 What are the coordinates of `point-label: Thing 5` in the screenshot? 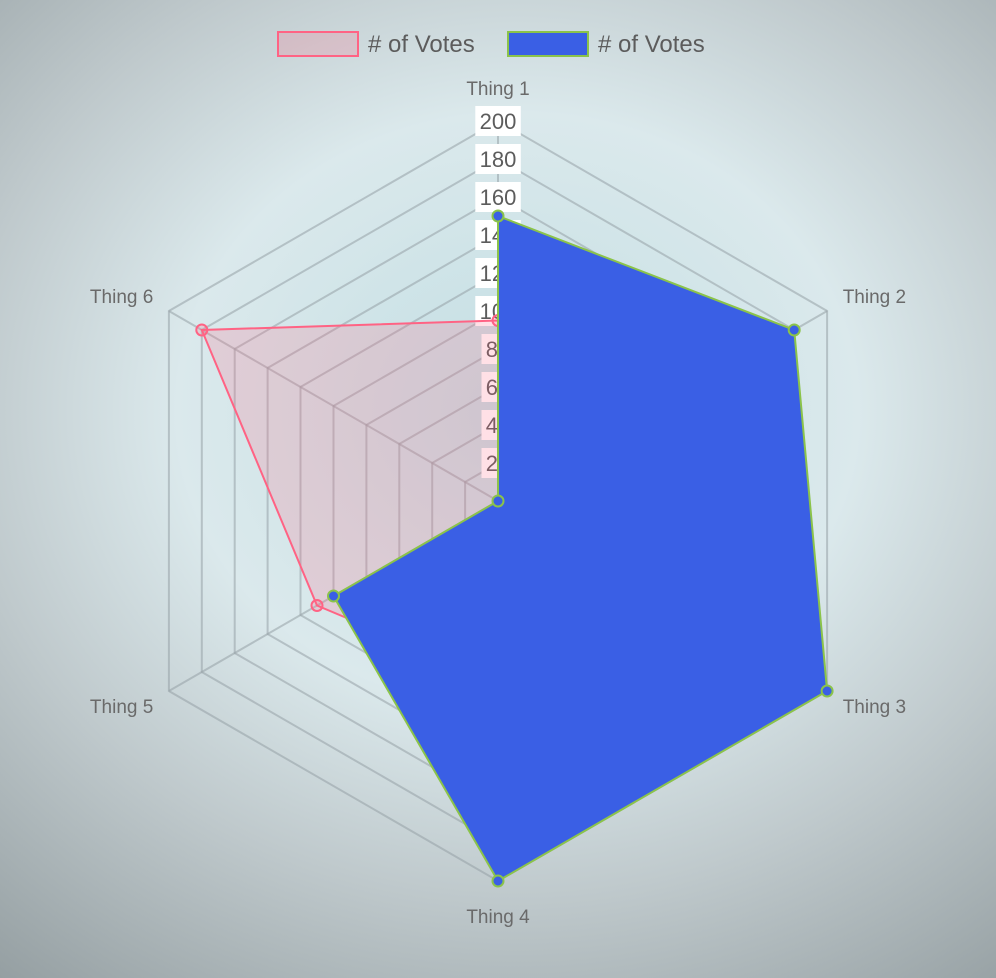 It's located at (121, 707).